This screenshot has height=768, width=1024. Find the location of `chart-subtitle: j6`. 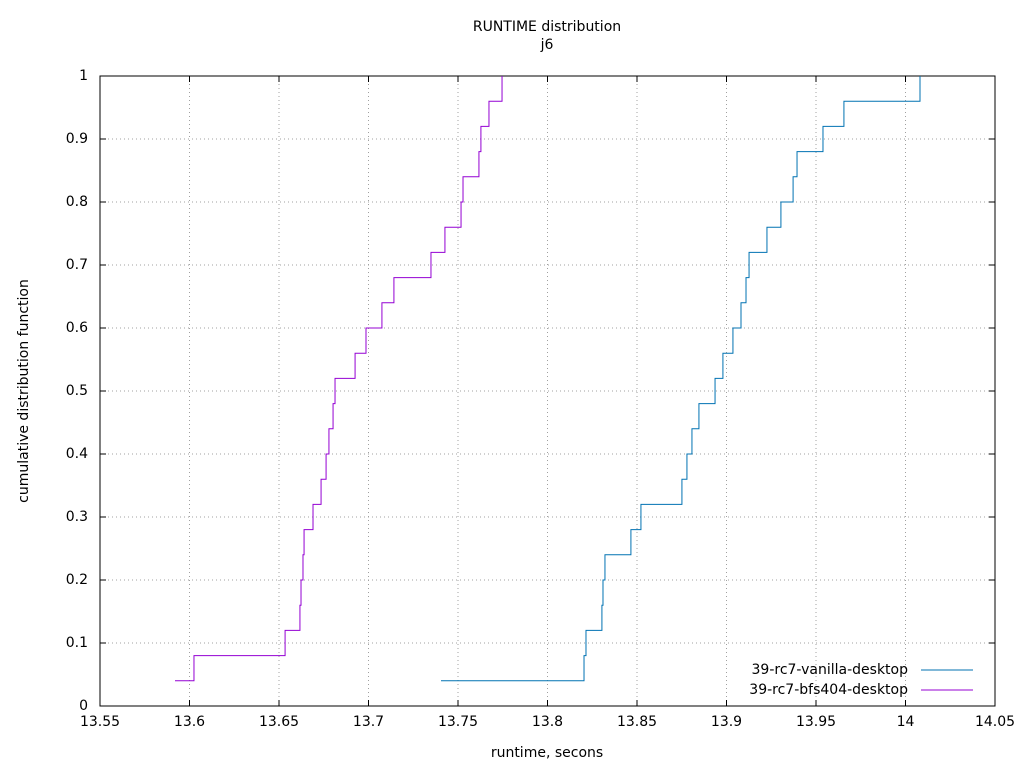

chart-subtitle: j6 is located at coordinates (547, 45).